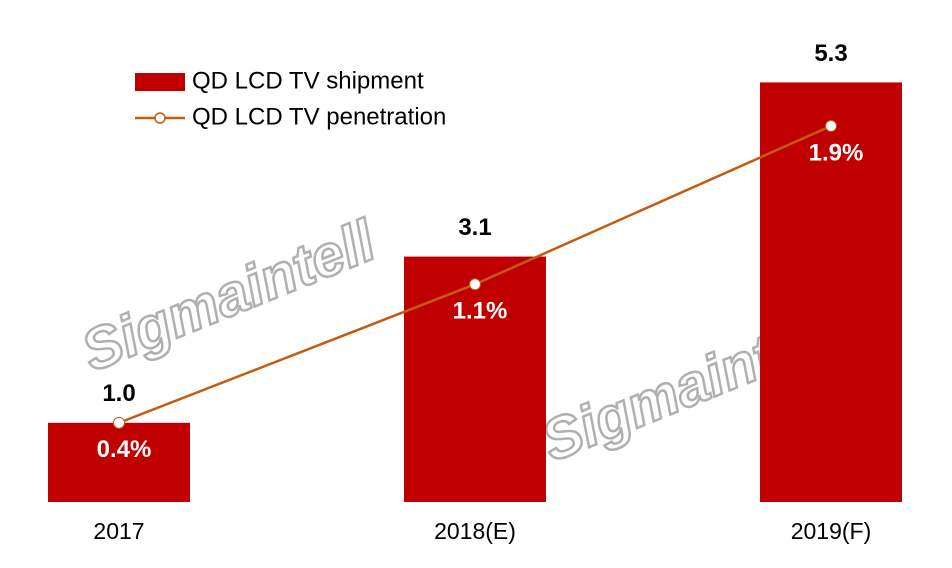  Describe the element at coordinates (118, 531) in the screenshot. I see `x-tick-label: 2017` at that location.